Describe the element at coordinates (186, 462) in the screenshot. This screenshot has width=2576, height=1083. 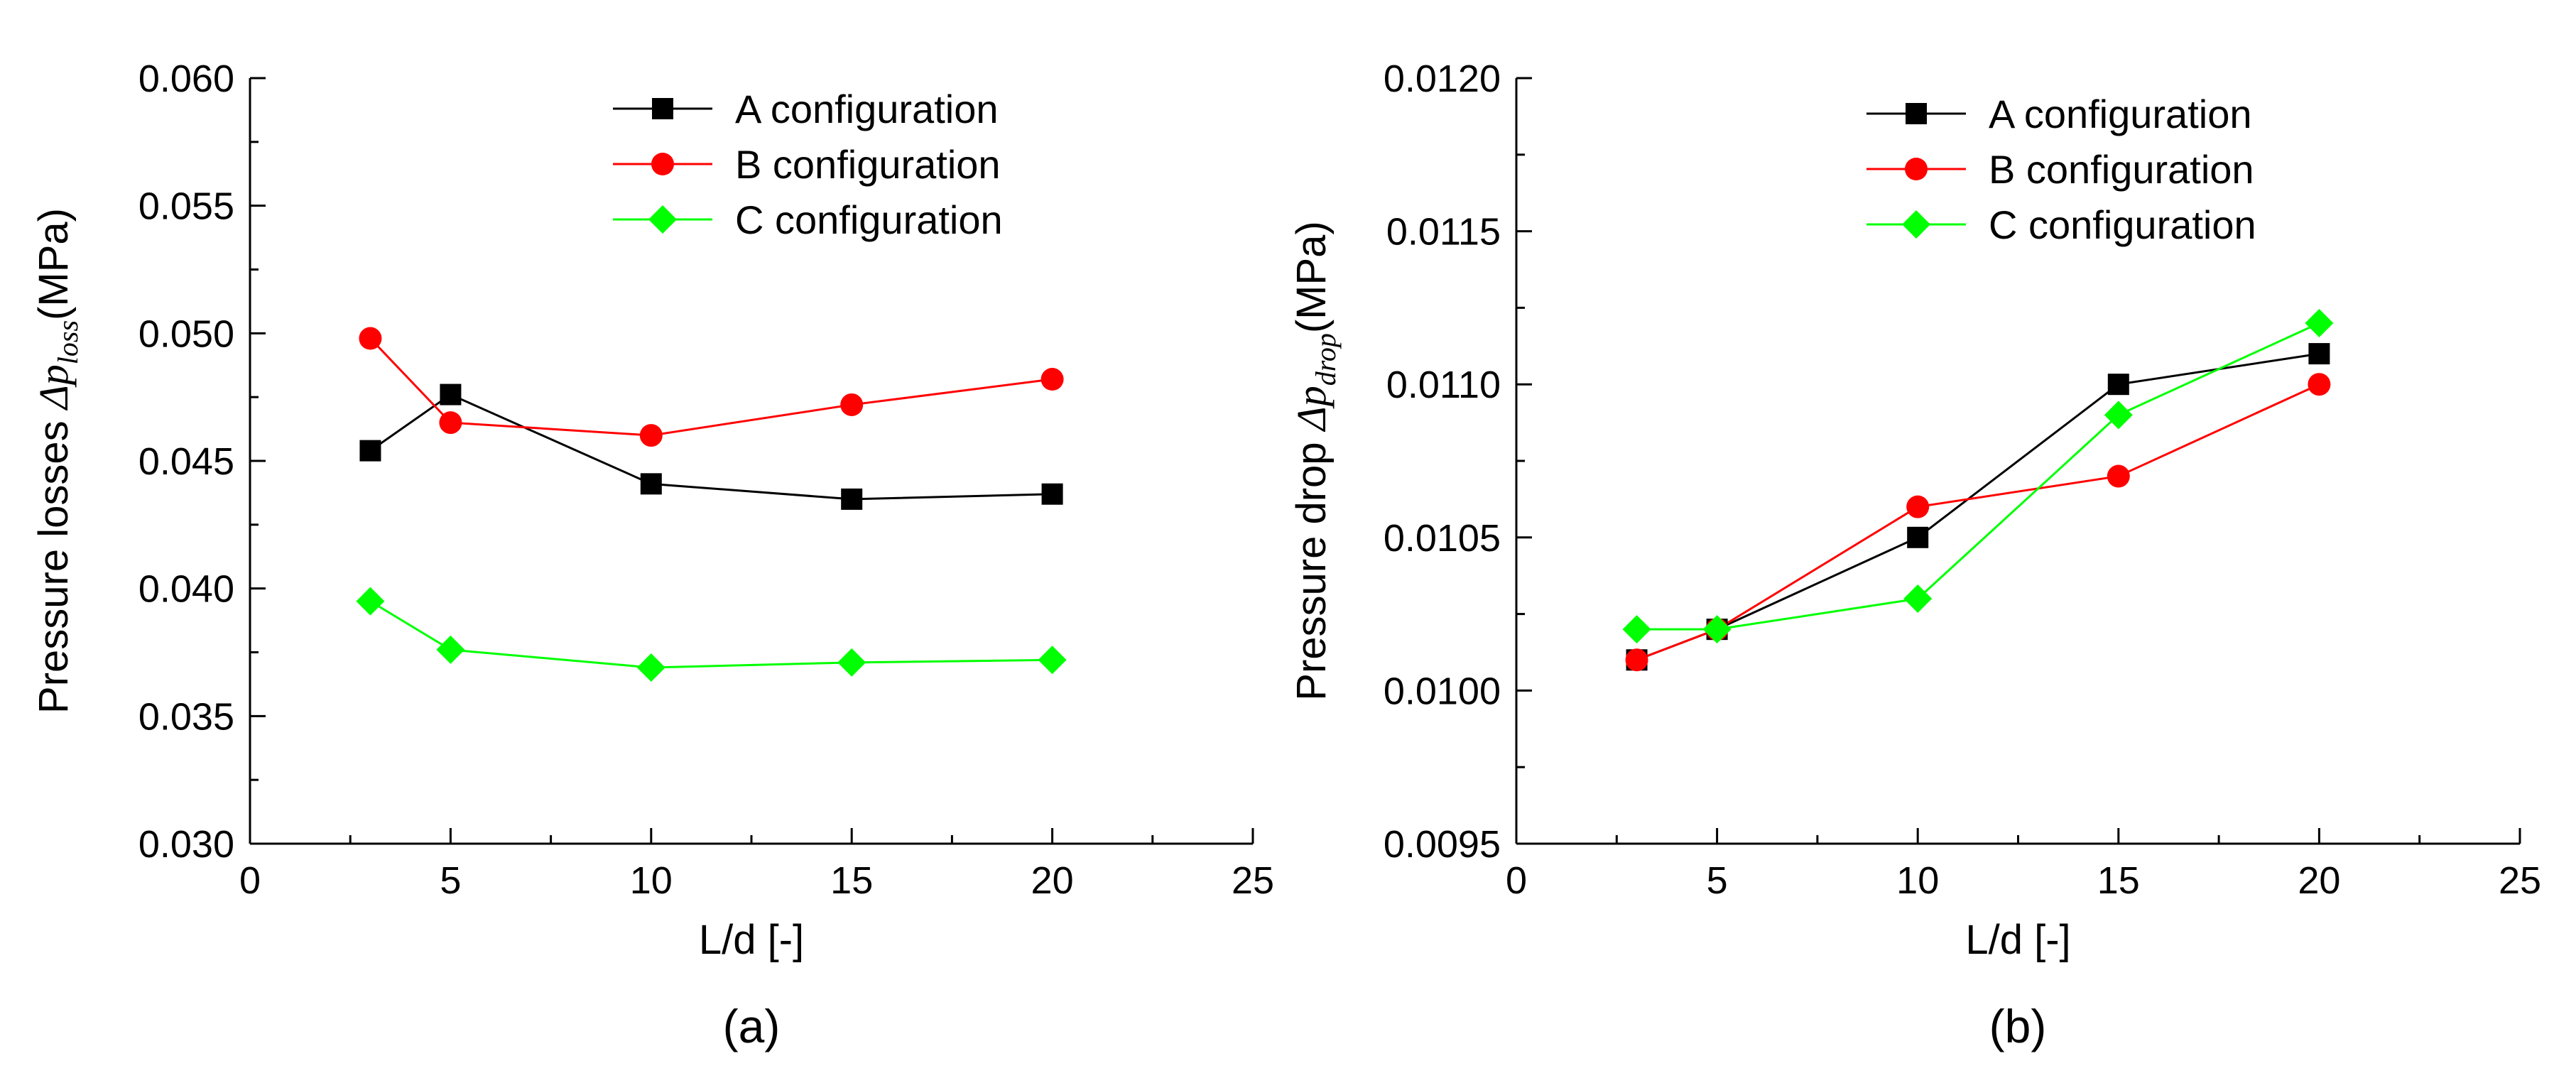
I see `y-tick-label: 0.045` at that location.